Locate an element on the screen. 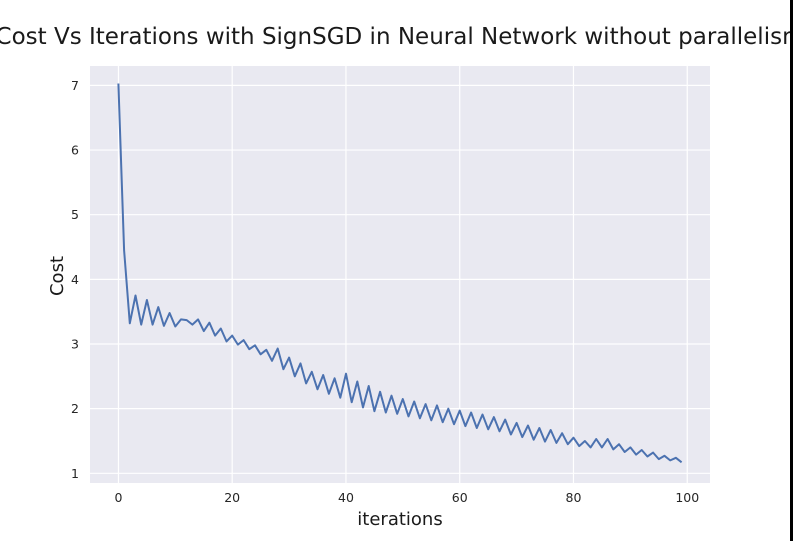 The image size is (793, 541). y-tick-label: 5 is located at coordinates (75, 214).